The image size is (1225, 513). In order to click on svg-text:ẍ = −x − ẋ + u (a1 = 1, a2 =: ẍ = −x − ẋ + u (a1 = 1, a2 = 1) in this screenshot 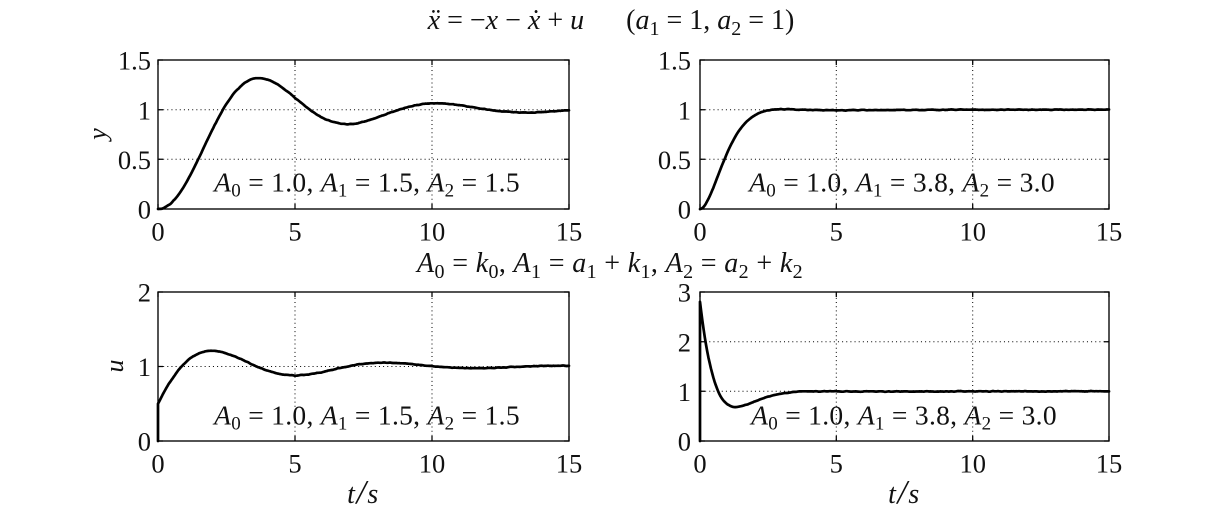, I will do `click(611, 22)`.